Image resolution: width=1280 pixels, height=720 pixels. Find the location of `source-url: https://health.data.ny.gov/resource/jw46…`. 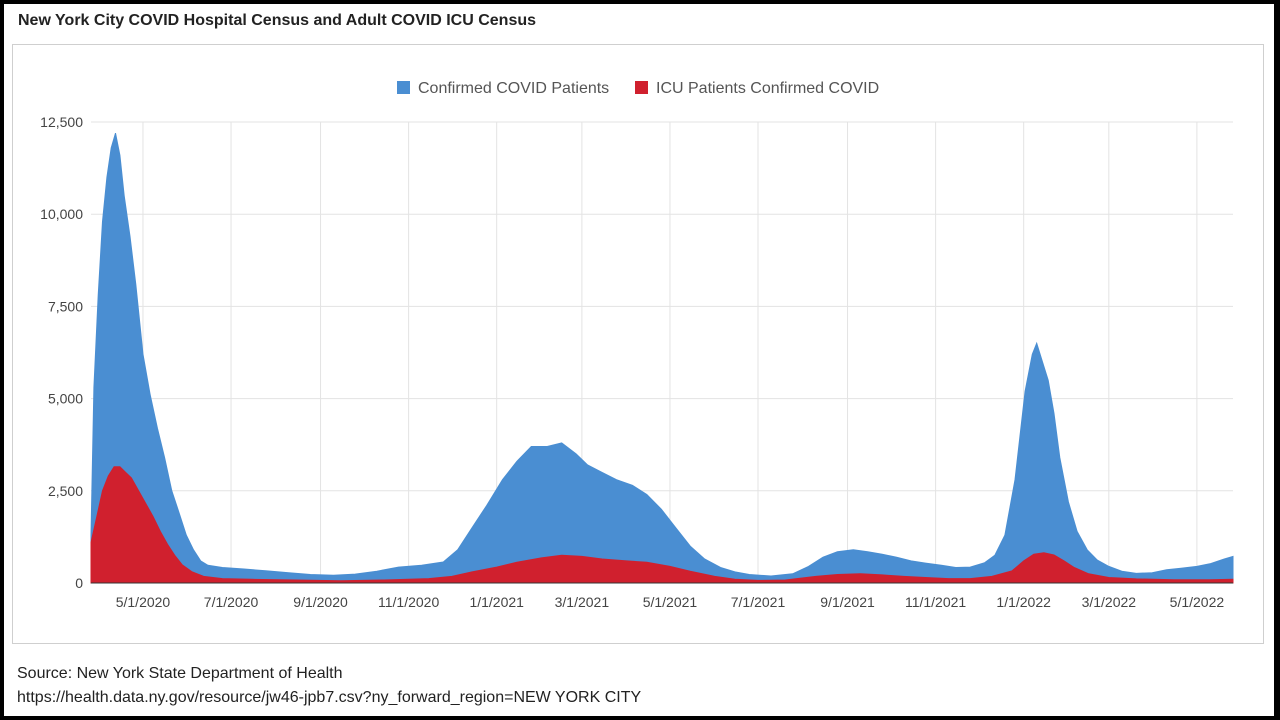

source-url: https://health.data.ny.gov/resource/jw46… is located at coordinates (329, 697).